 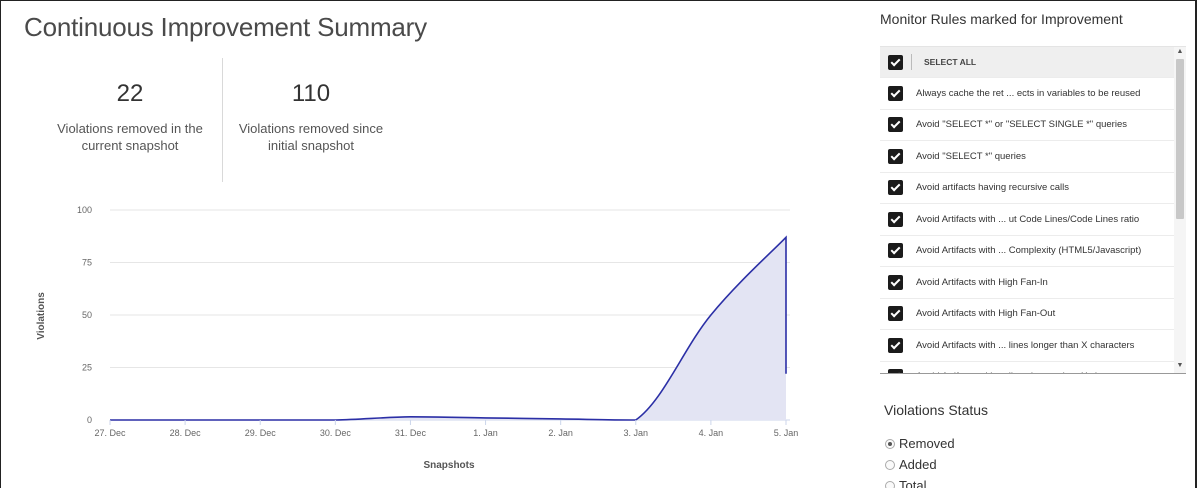 I want to click on y-axis-title: Violations, so click(x=41, y=316).